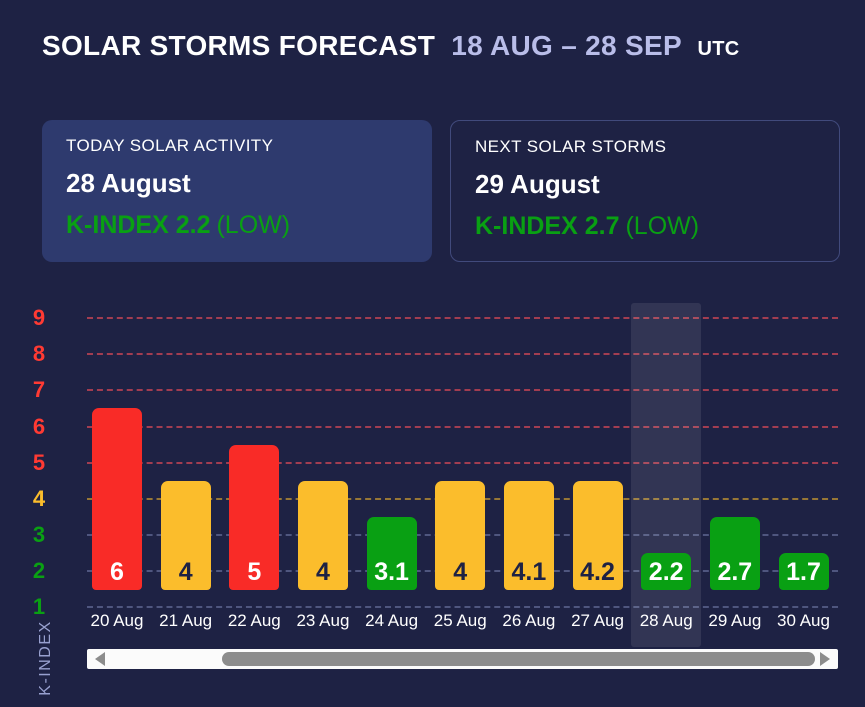  Describe the element at coordinates (39, 318) in the screenshot. I see `y-tick-label-9: 9` at that location.